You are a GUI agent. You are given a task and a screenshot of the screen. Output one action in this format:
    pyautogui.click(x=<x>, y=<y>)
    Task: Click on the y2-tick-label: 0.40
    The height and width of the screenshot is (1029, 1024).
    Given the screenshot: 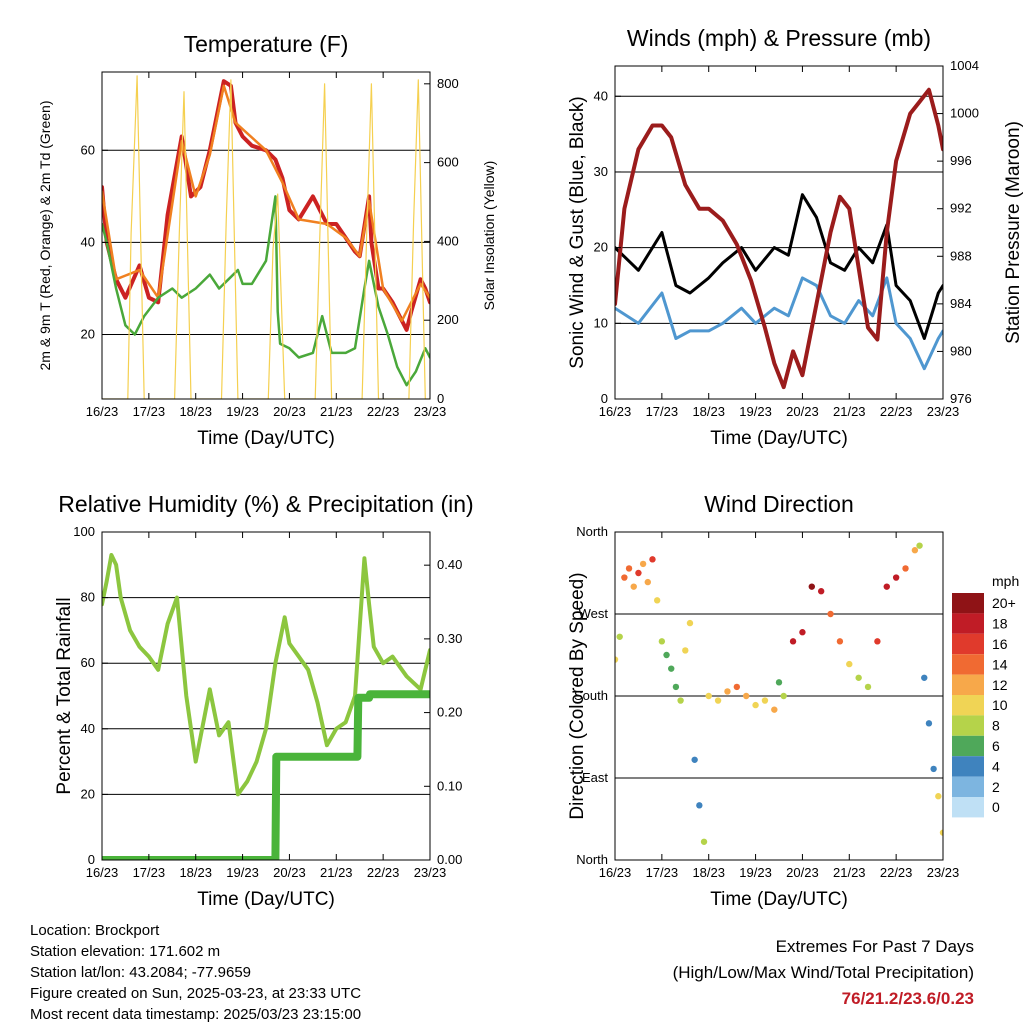 What is the action you would take?
    pyautogui.click(x=449, y=564)
    